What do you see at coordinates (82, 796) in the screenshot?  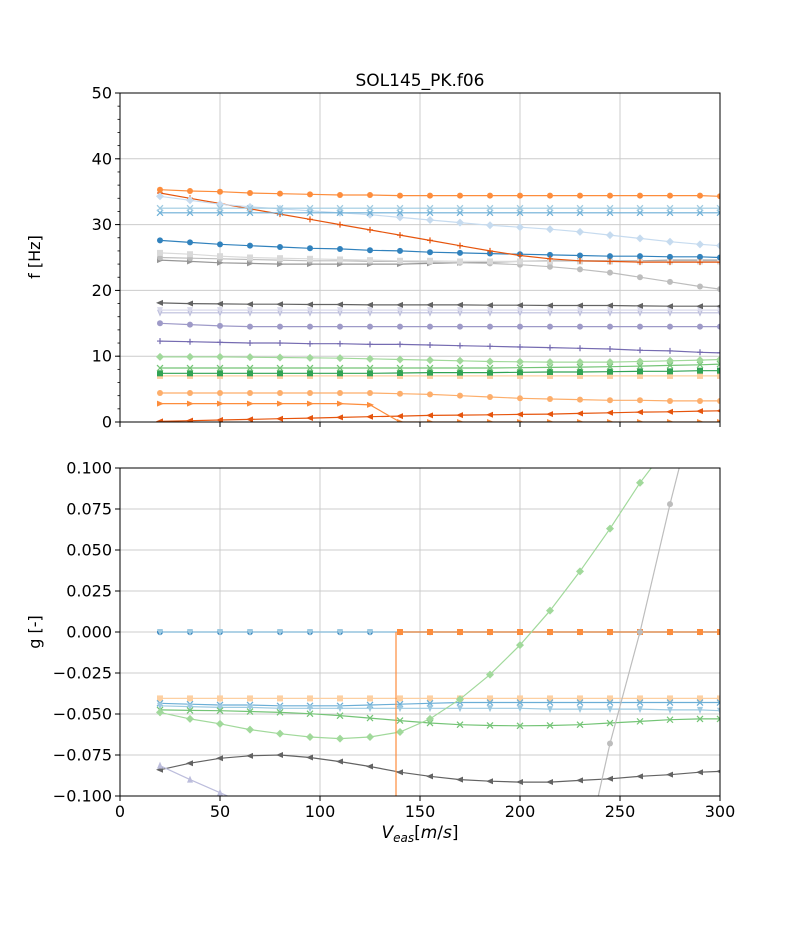 I see `y-tick-label: −0.100` at bounding box center [82, 796].